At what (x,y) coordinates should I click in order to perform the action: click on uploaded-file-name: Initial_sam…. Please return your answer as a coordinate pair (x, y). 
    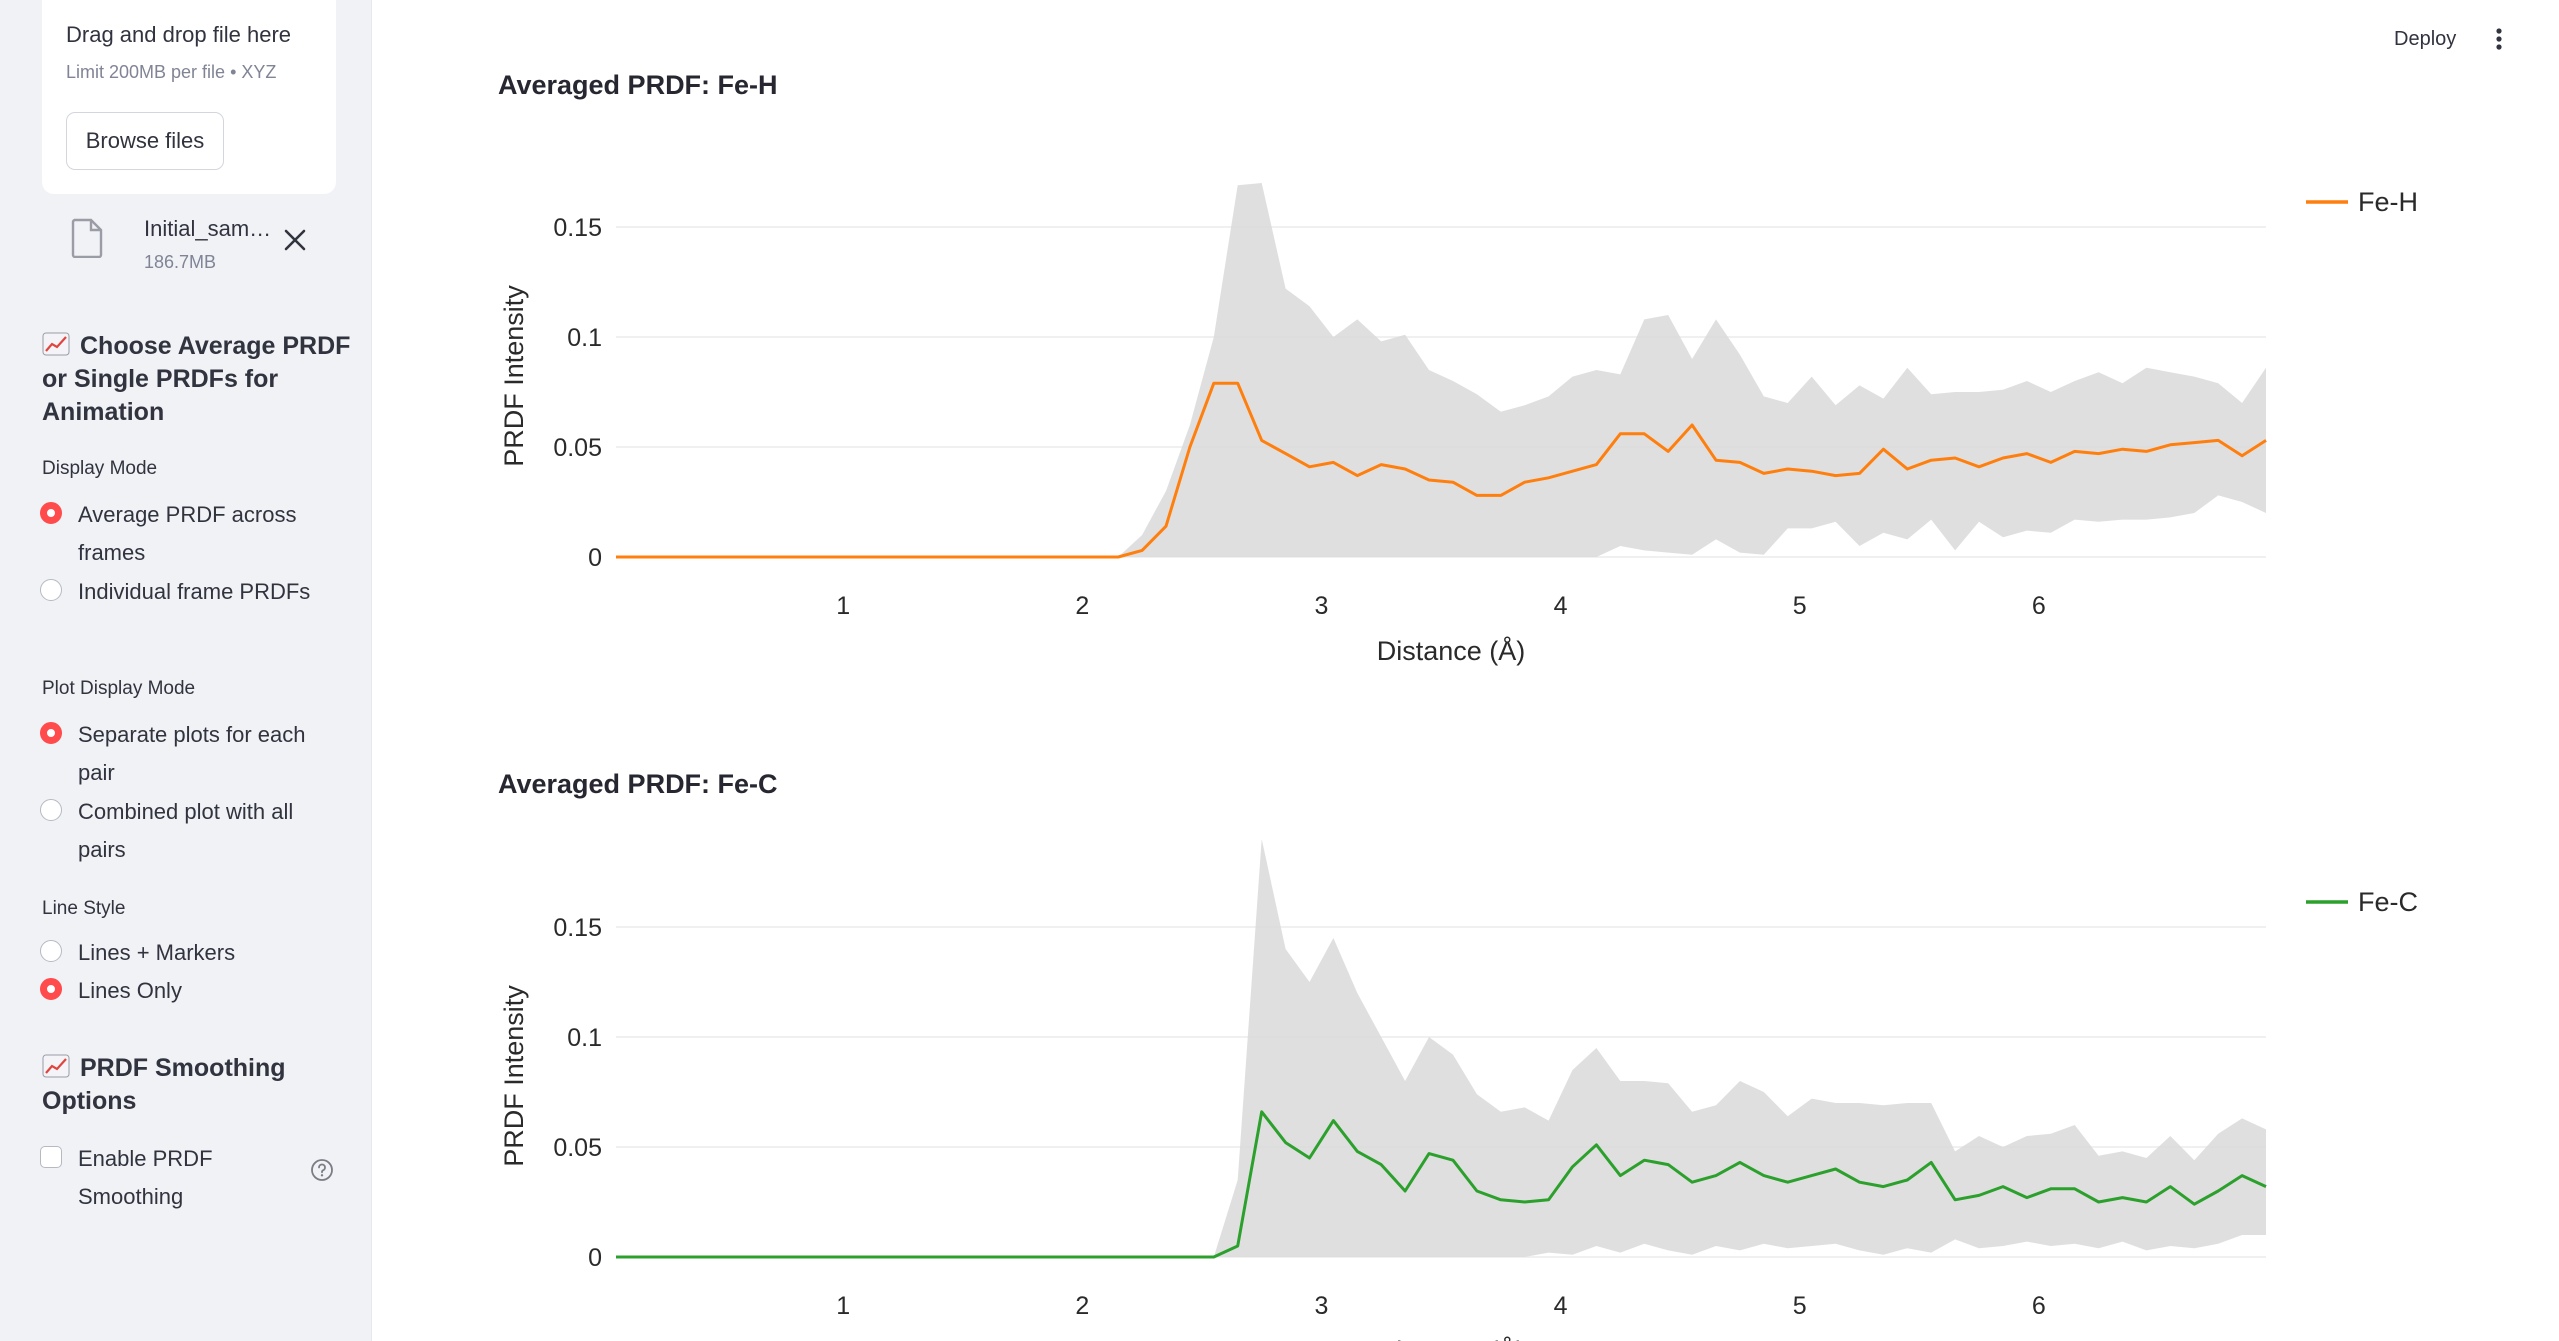
    Looking at the image, I should click on (208, 228).